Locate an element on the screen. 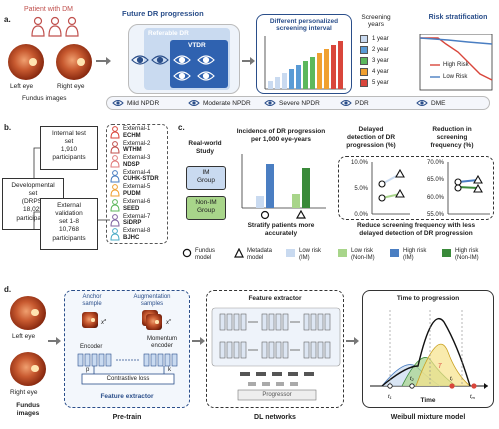  external-code: SiDRP is located at coordinates (132, 223).